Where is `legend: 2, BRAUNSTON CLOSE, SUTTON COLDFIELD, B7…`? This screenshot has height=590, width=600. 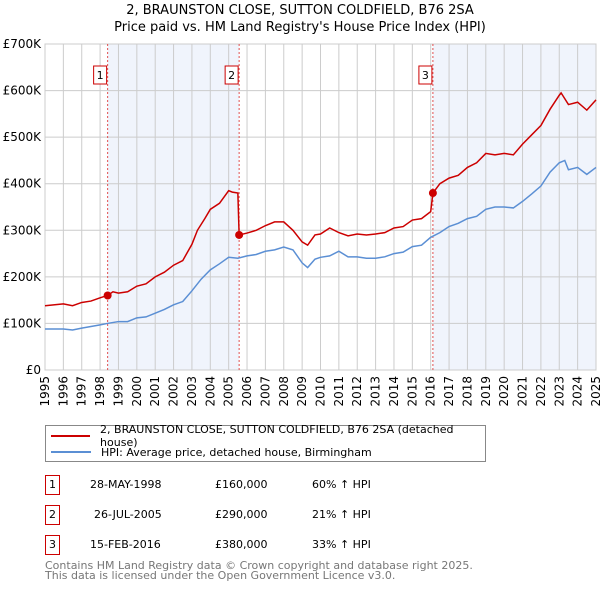
legend: 2, BRAUNSTON CLOSE, SUTTON COLDFIELD, B7… is located at coordinates (265, 442).